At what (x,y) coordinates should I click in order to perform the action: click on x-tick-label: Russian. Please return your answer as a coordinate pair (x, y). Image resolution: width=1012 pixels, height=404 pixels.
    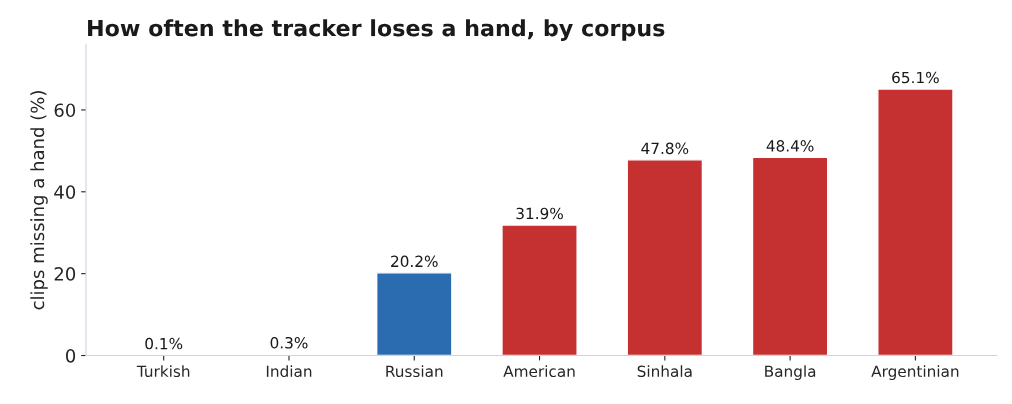
    Looking at the image, I should click on (414, 371).